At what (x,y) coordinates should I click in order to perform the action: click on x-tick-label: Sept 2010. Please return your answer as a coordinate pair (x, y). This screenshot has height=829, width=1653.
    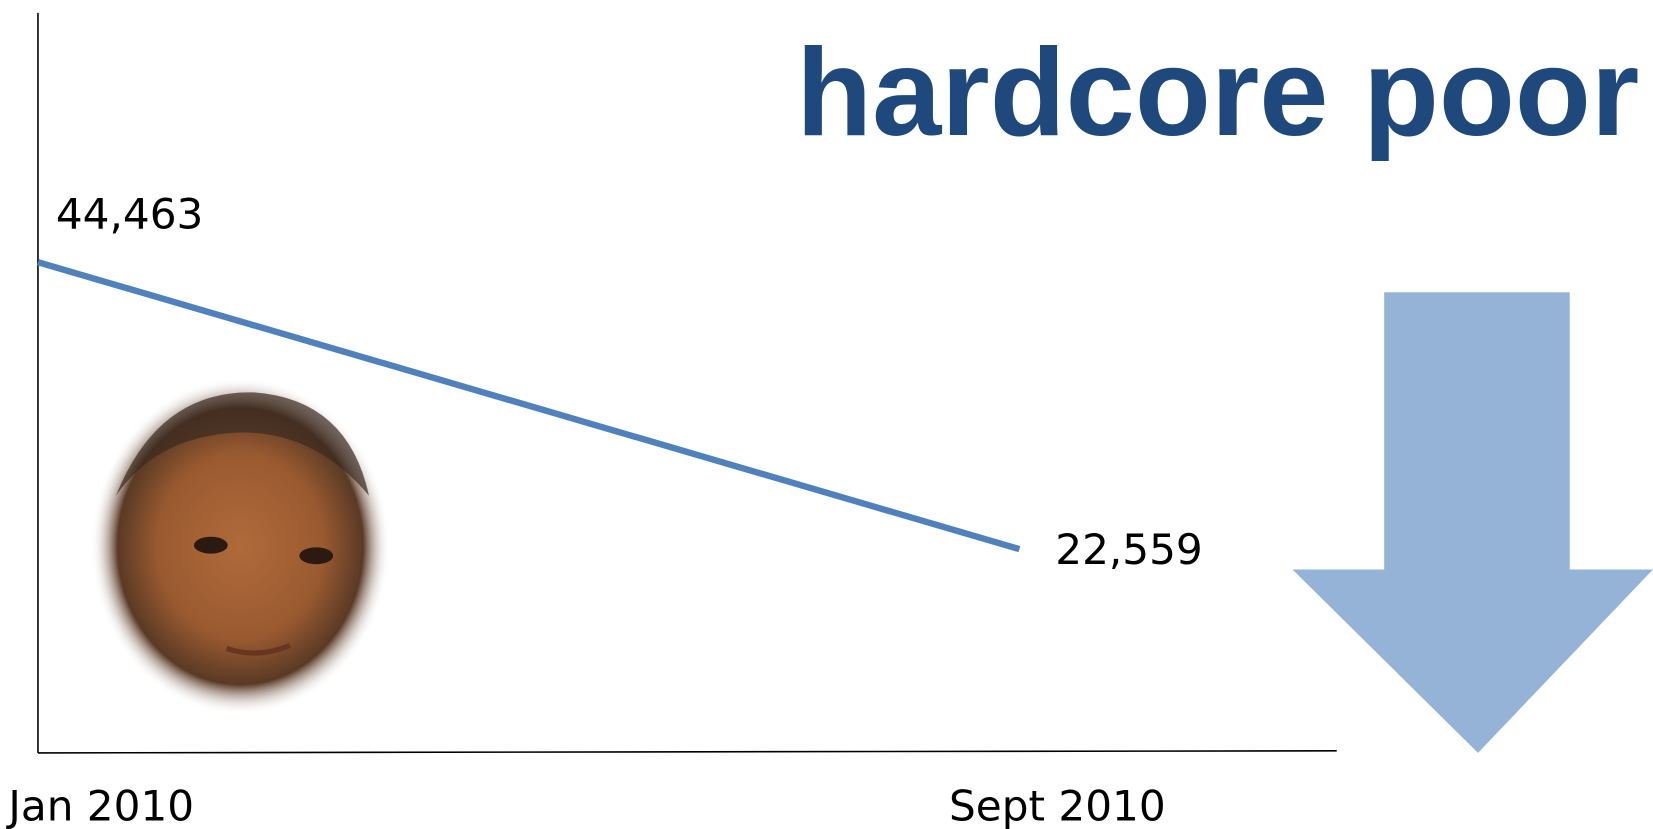
    Looking at the image, I should click on (1057, 805).